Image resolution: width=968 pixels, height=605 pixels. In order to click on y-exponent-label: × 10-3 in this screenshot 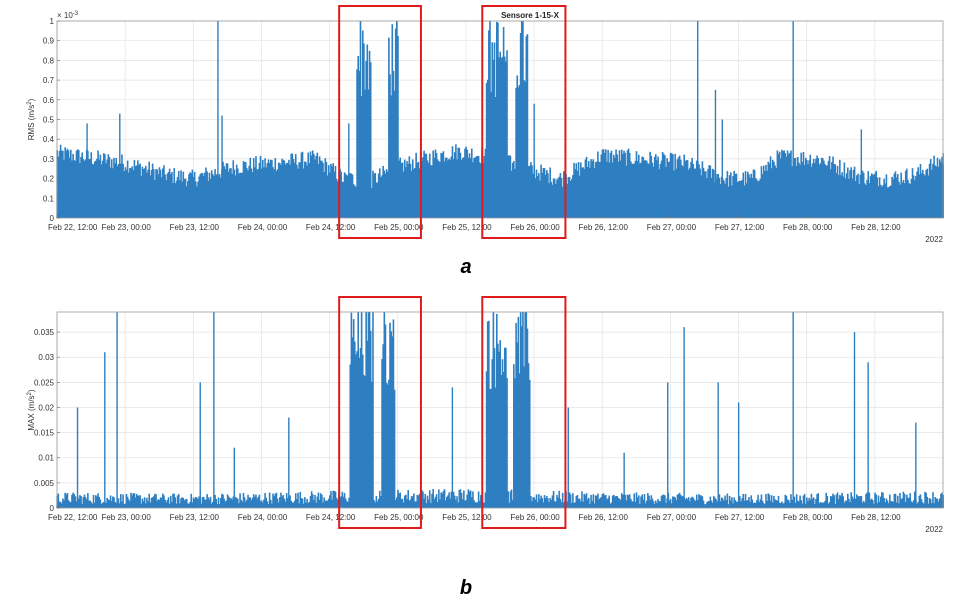, I will do `click(68, 15)`.